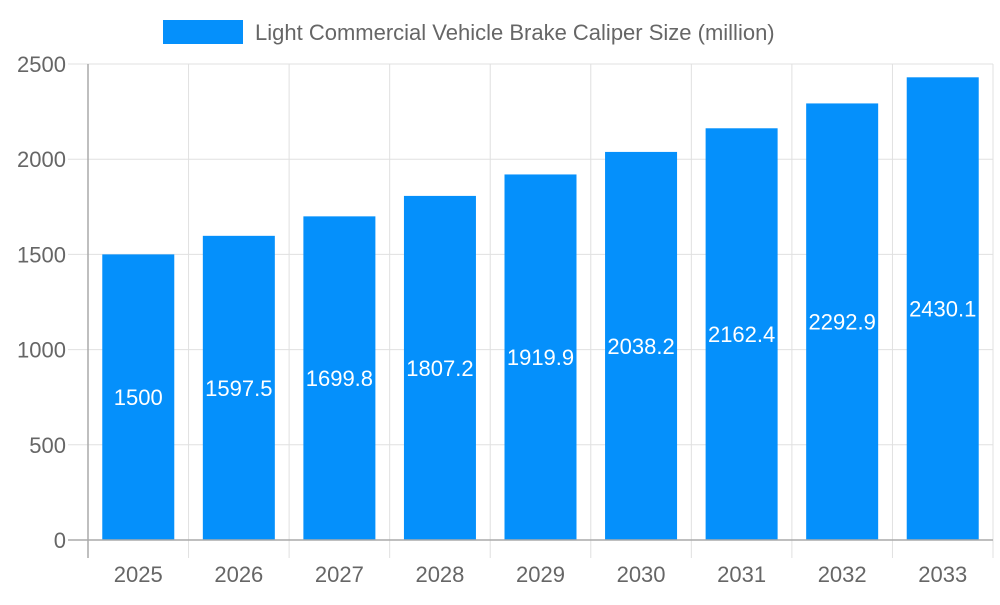 This screenshot has height=605, width=1000. I want to click on x-tick-label: 2027, so click(339, 574).